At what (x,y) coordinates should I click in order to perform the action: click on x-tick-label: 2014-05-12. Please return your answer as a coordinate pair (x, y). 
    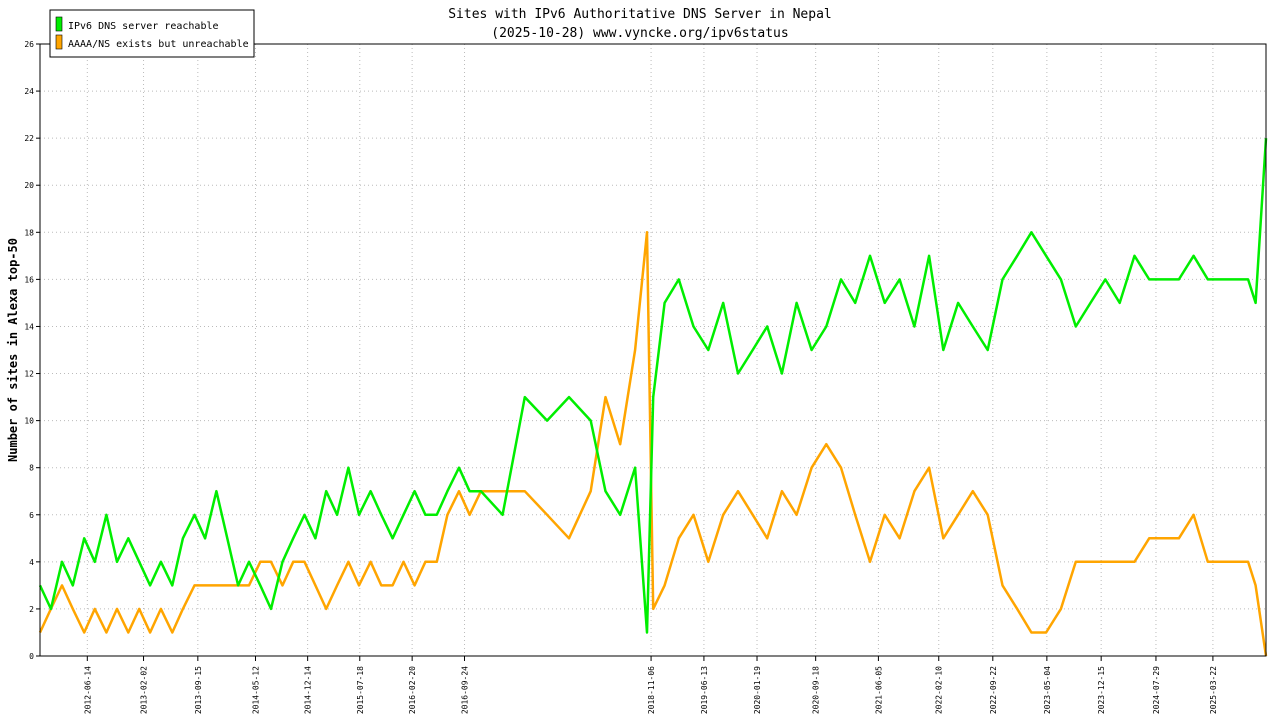
    Looking at the image, I should click on (256, 690).